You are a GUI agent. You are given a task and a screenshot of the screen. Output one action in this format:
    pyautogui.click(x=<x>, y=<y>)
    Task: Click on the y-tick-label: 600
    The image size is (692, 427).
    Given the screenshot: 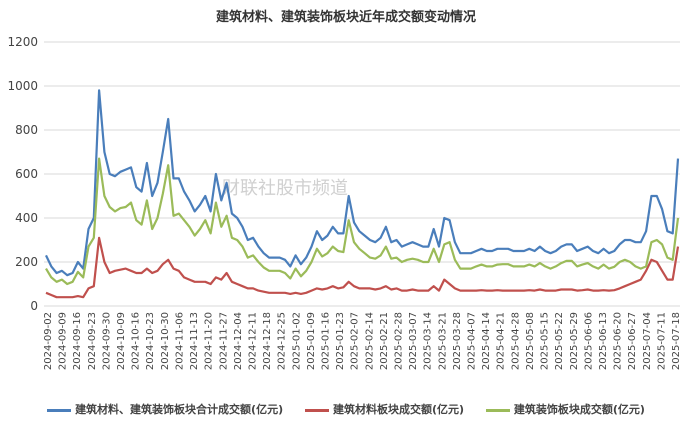 What is the action you would take?
    pyautogui.click(x=26, y=174)
    